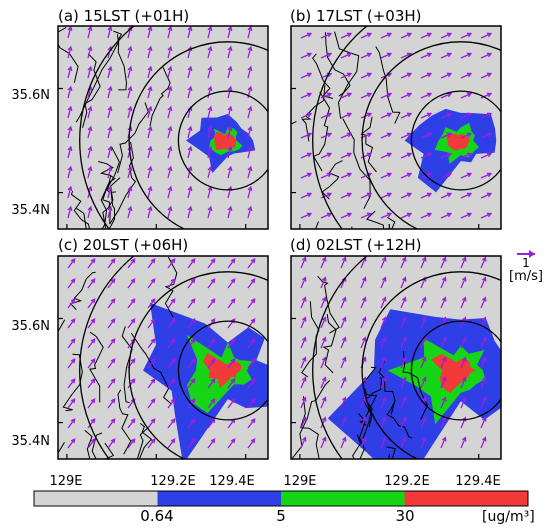  I want to click on colorbar, so click(281, 498).